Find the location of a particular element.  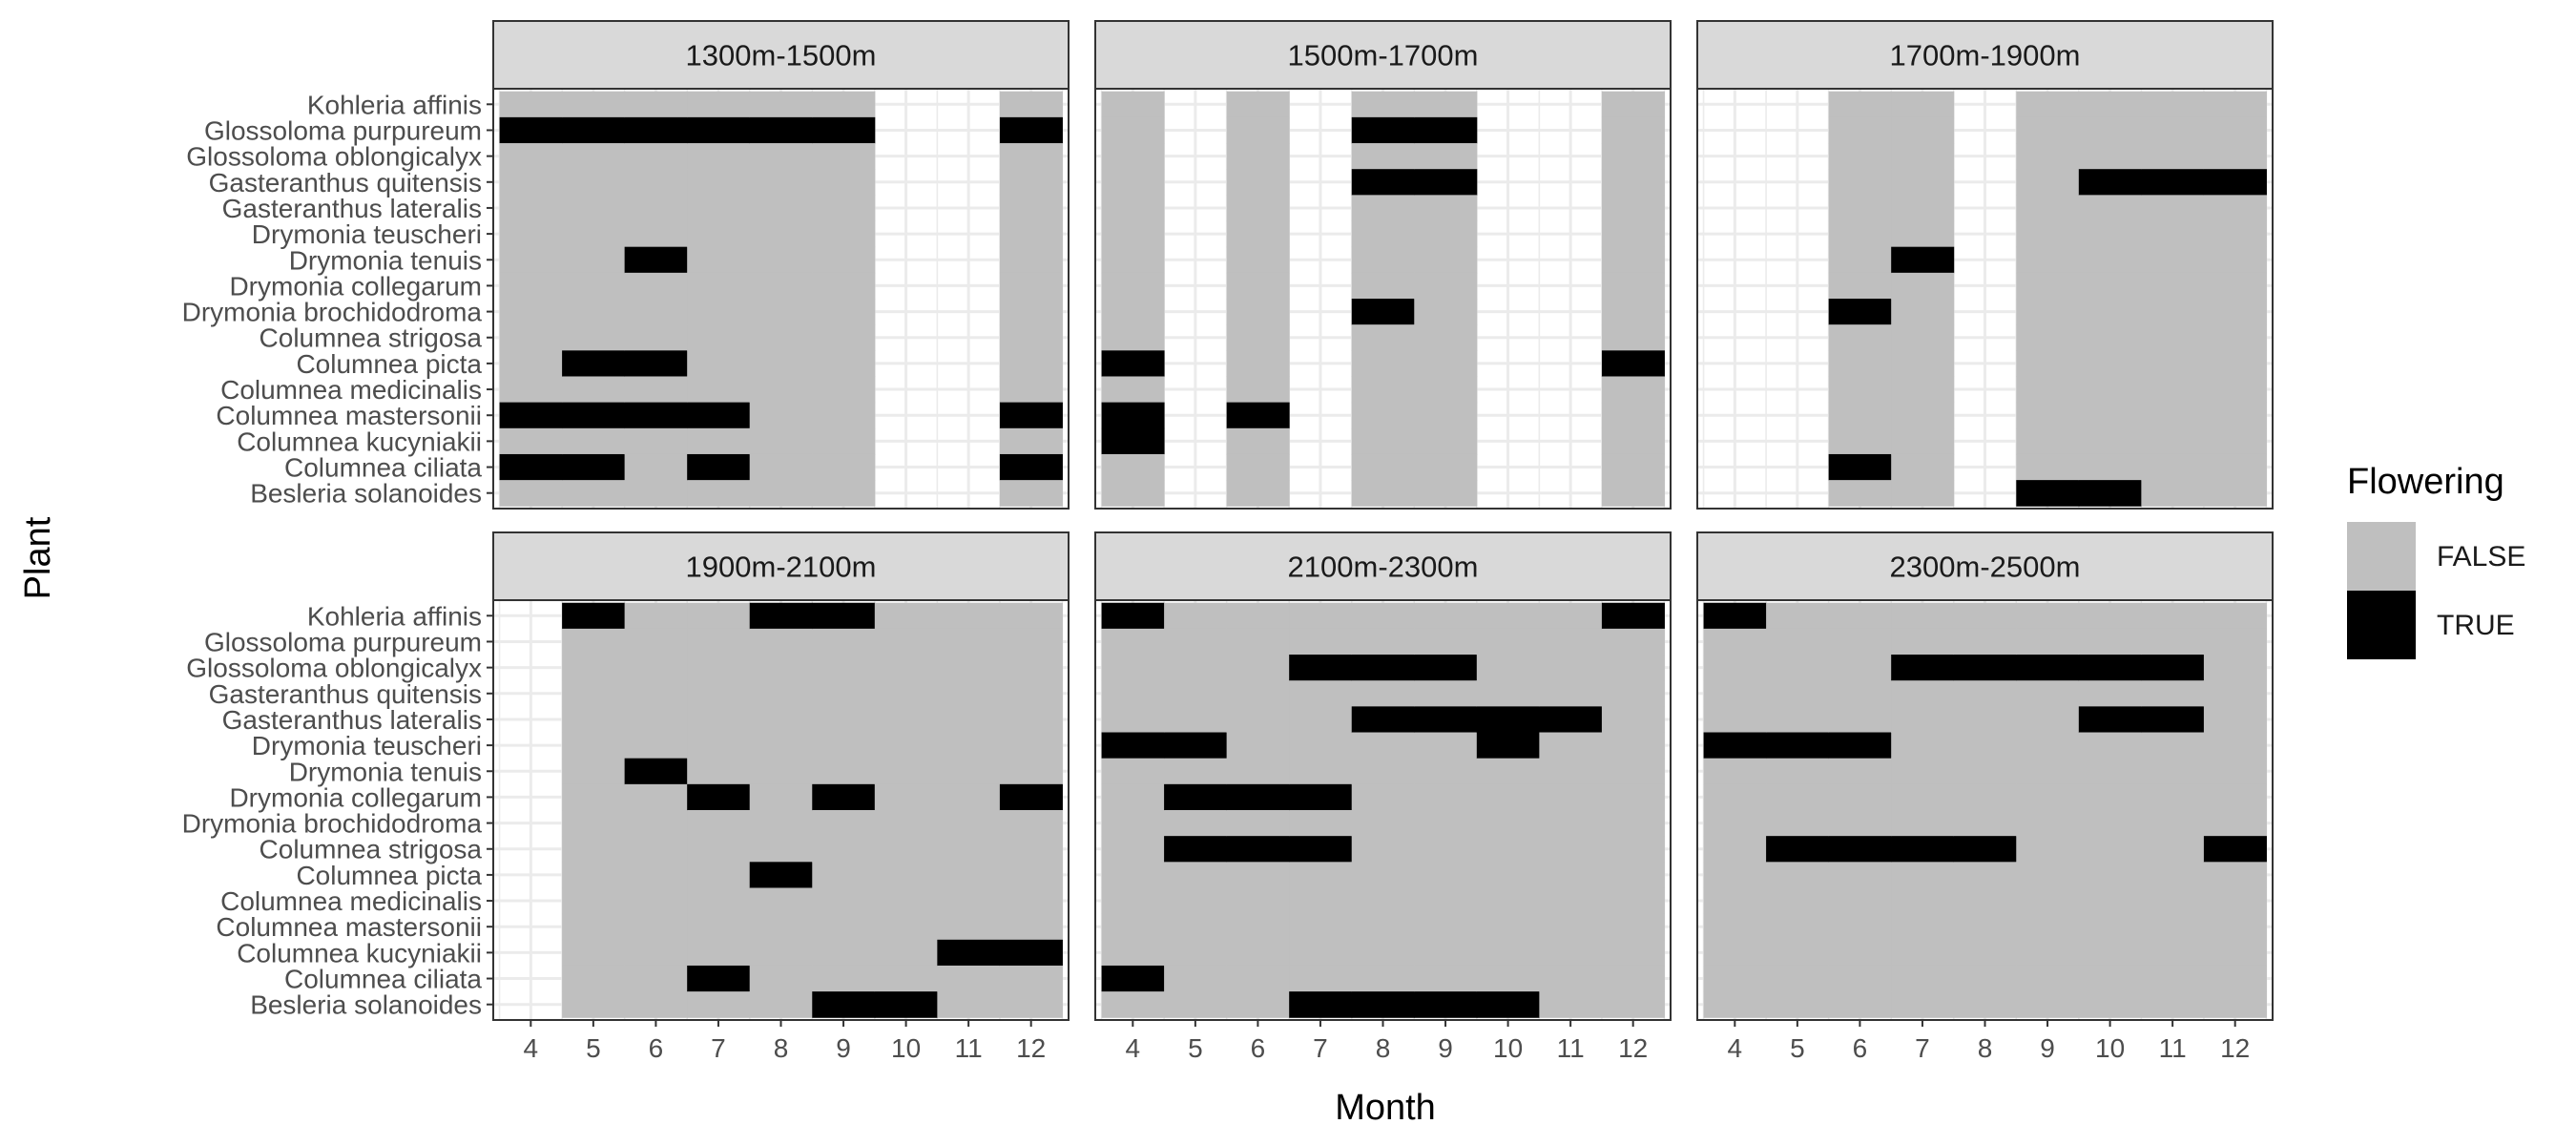

panel-1500m-1700m: 1500m-1700m is located at coordinates (1383, 265).